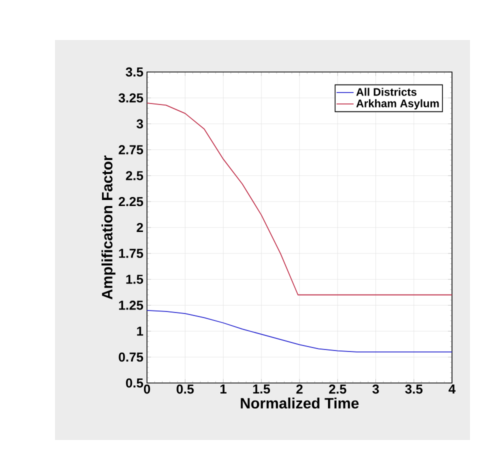  What do you see at coordinates (139, 227) in the screenshot?
I see `y-tick-label: 2` at bounding box center [139, 227].